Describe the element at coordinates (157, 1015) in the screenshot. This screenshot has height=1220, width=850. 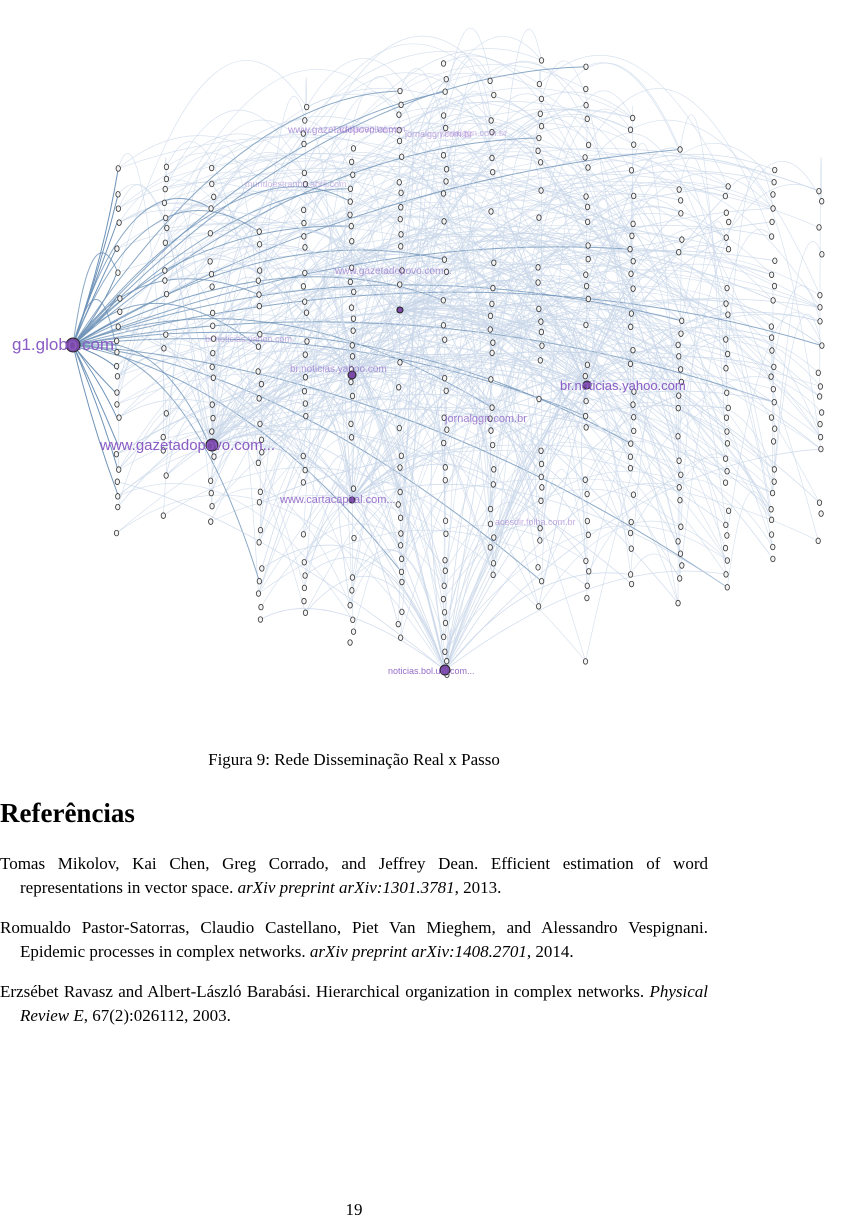
I see `reference-details: , 67(2):026112, 2003.` at that location.